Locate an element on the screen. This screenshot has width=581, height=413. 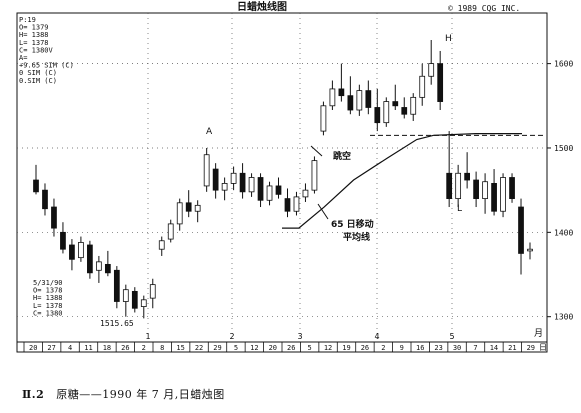
date-label-20: 9 is located at coordinates (402, 348).